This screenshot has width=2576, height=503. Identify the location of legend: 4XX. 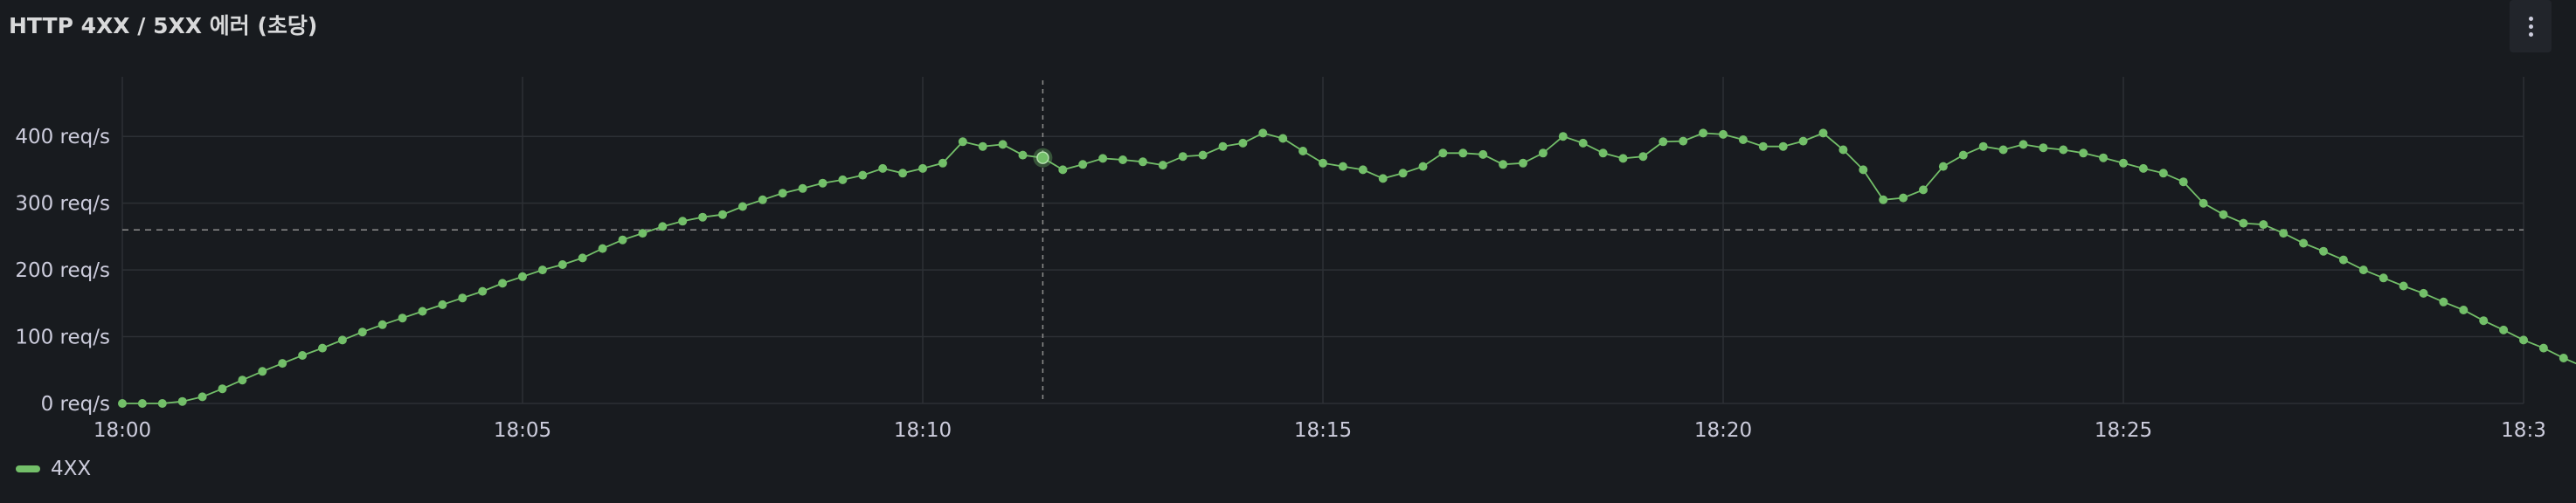
(53, 469).